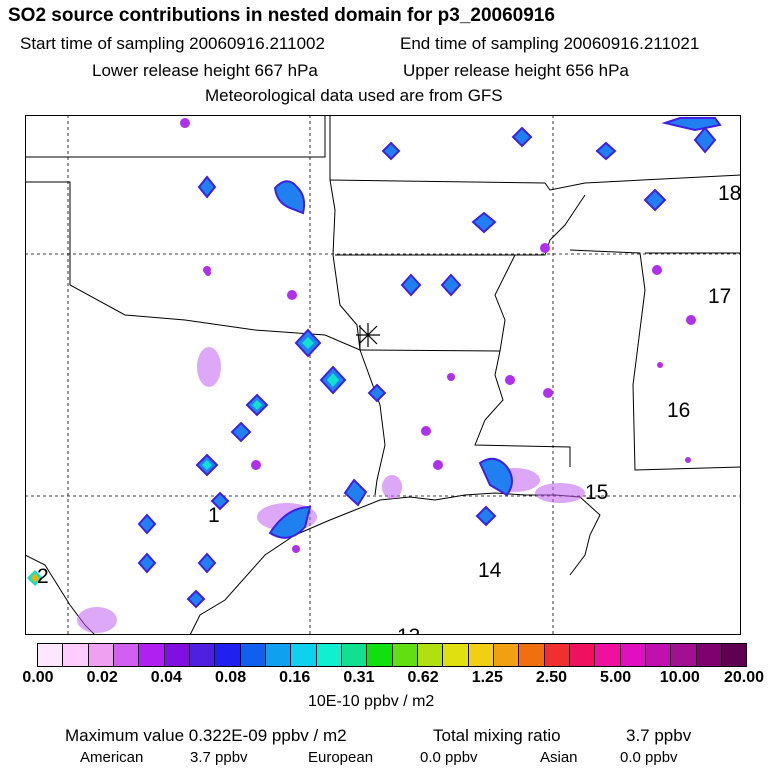 The image size is (768, 768). Describe the element at coordinates (679, 677) in the screenshot. I see `scale-tick-label: 10.00` at that location.